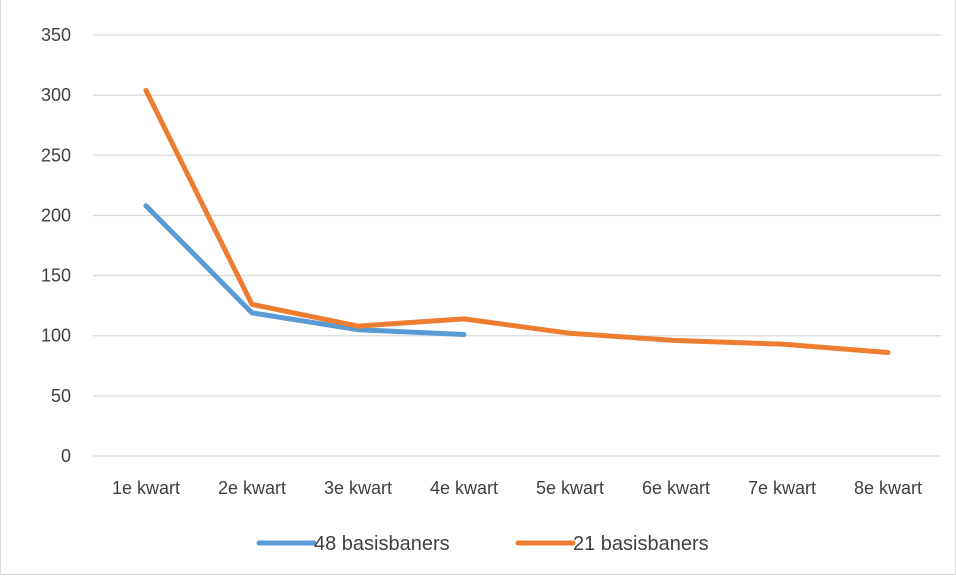 This screenshot has width=956, height=576. Describe the element at coordinates (146, 488) in the screenshot. I see `x-tick-label: 1e kwart` at that location.